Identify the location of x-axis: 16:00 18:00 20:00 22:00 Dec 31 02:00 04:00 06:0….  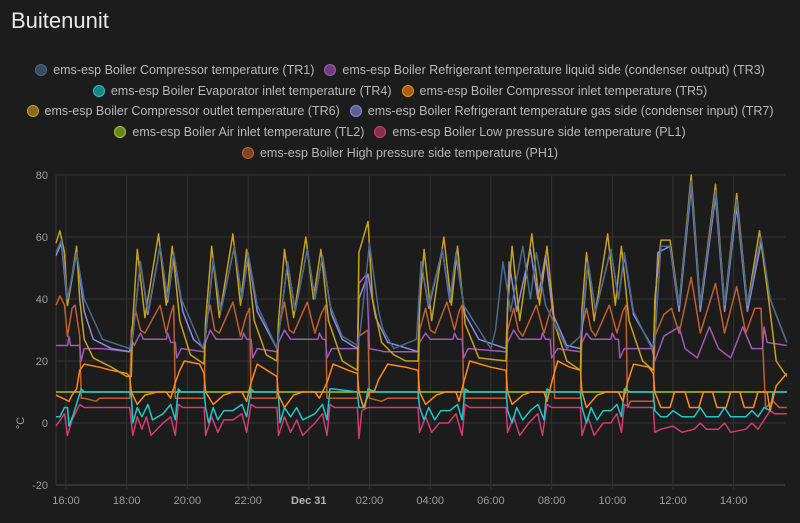
(399, 501).